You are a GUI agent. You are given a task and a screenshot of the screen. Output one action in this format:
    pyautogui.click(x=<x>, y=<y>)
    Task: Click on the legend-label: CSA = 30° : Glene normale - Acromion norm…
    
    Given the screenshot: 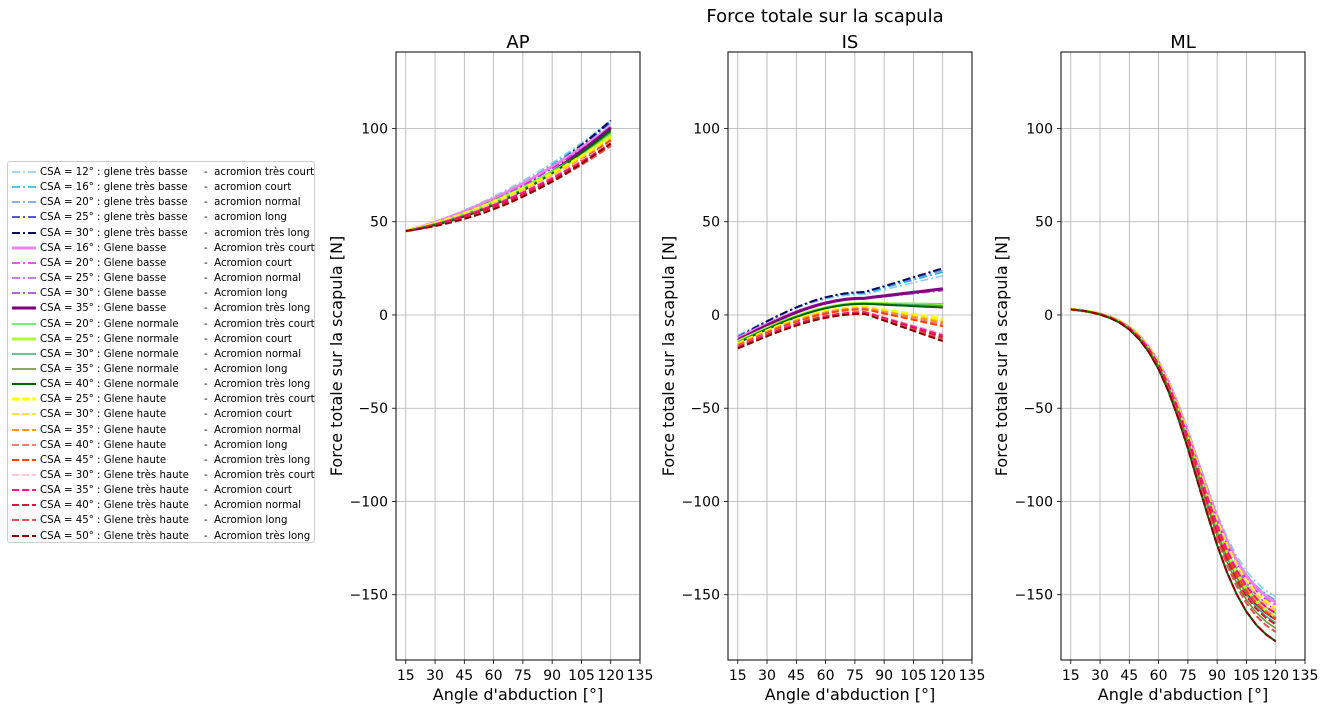 What is the action you would take?
    pyautogui.click(x=170, y=354)
    